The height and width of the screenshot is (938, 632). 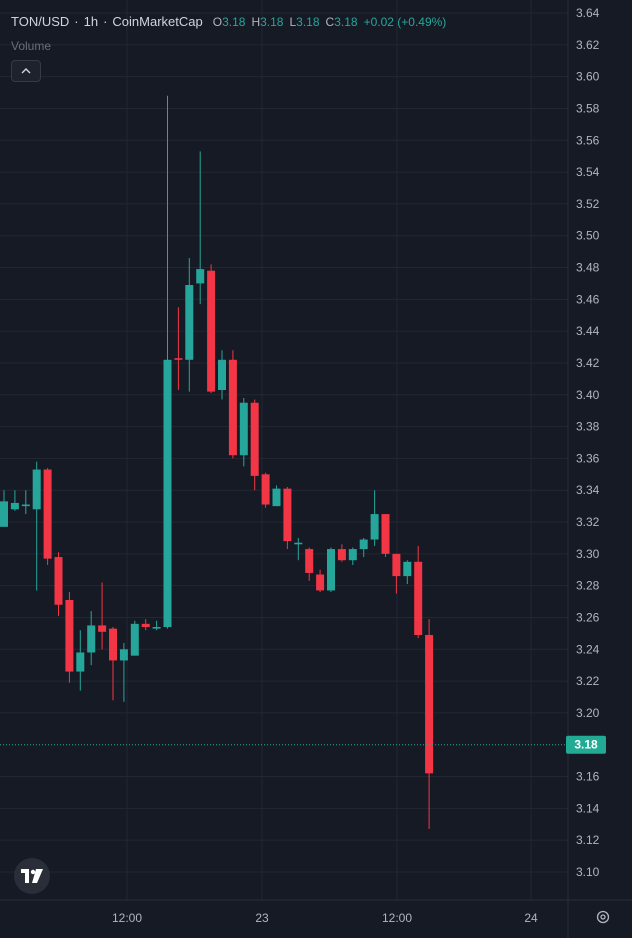 I want to click on y-tick-label: 3.42, so click(x=588, y=363).